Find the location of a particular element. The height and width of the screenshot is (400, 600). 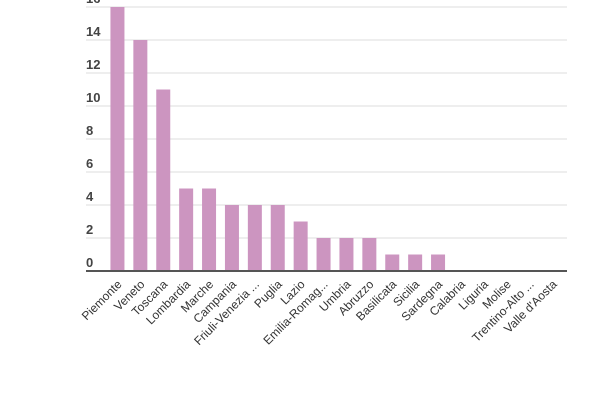

y-tick-label: 16 is located at coordinates (93, 3).